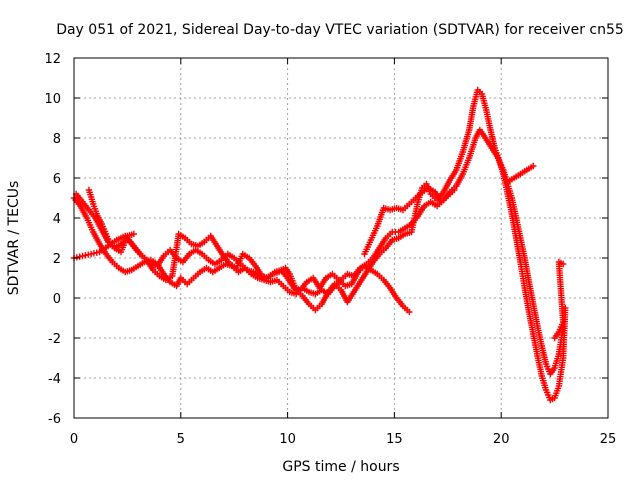 The image size is (640, 480). What do you see at coordinates (54, 419) in the screenshot?
I see `y-tick-label: -6` at bounding box center [54, 419].